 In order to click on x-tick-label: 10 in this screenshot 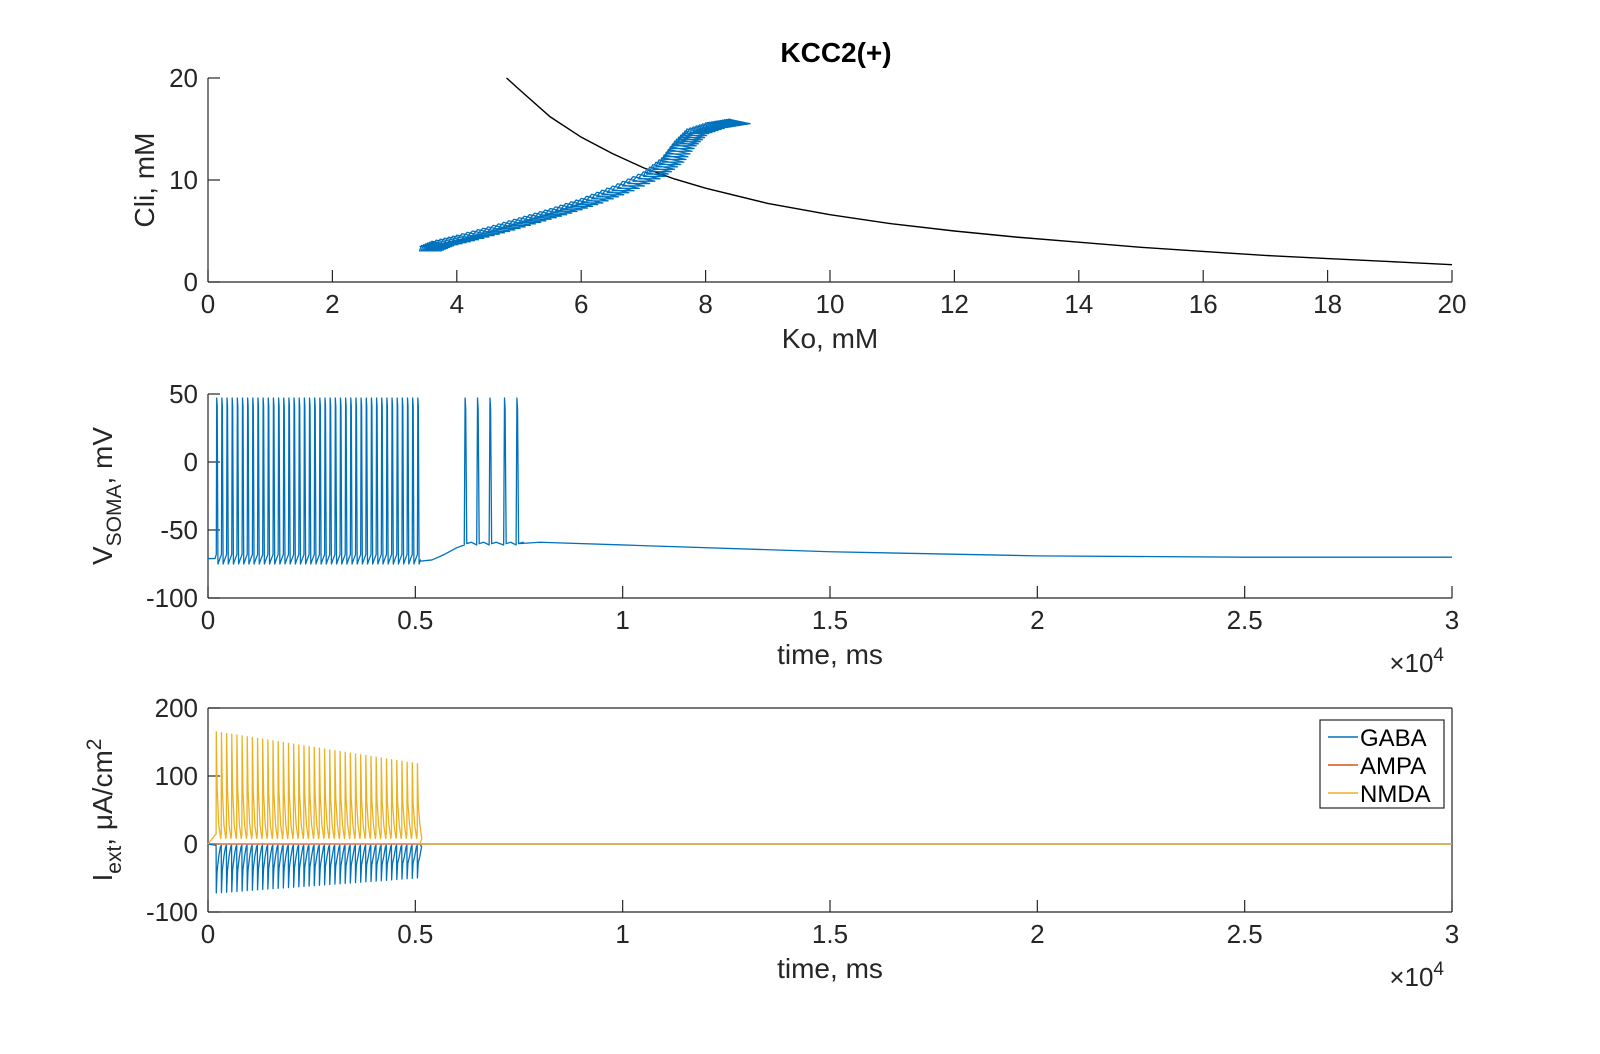, I will do `click(830, 304)`.